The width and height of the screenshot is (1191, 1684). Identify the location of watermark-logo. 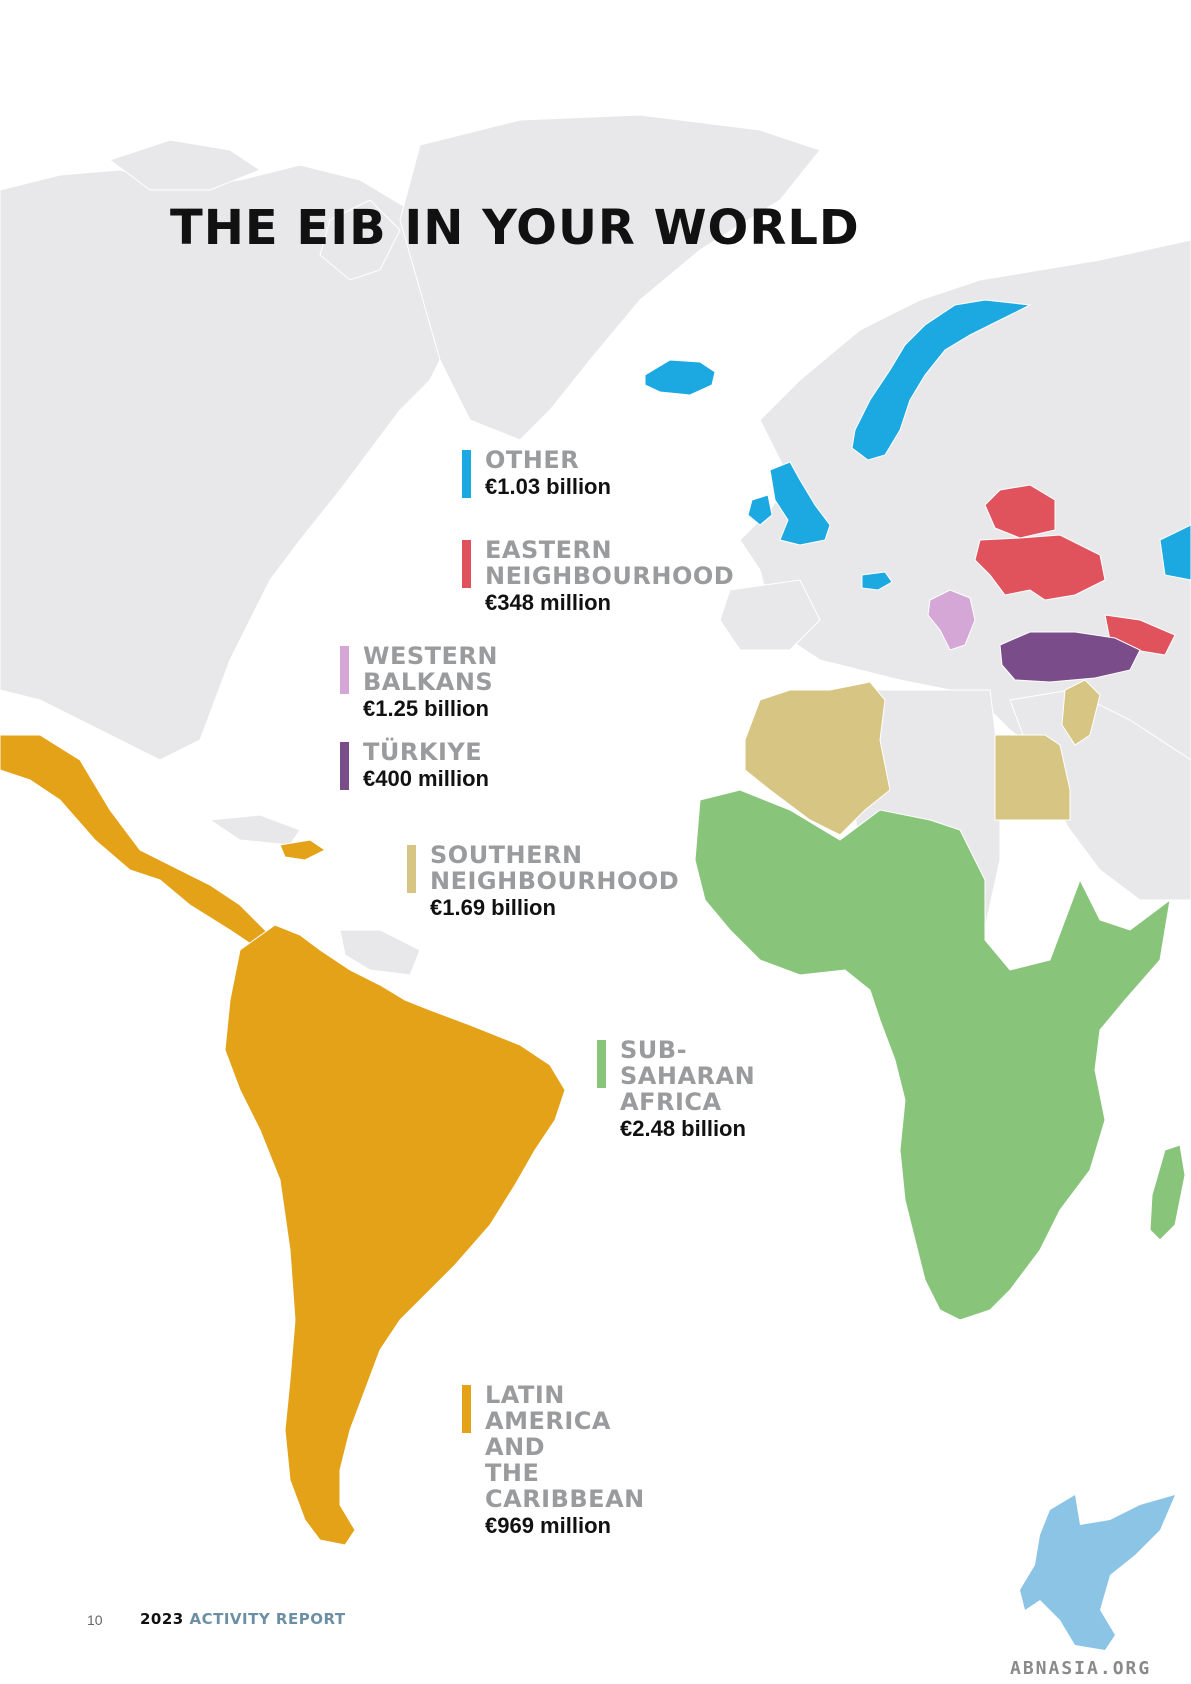
(1097, 1572).